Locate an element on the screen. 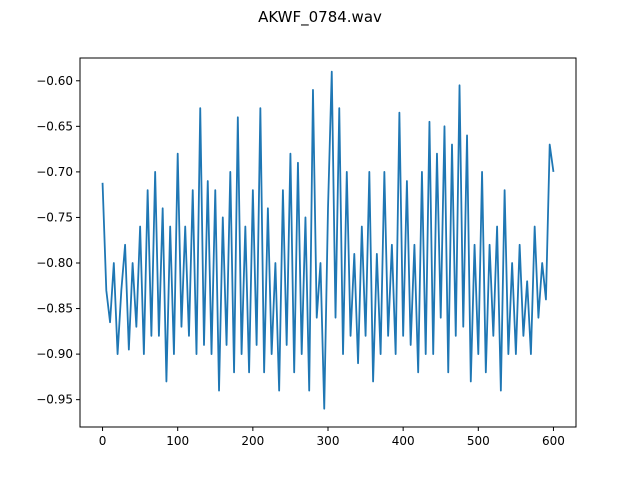 The width and height of the screenshot is (640, 480). x-tick-label: 300 is located at coordinates (328, 441).